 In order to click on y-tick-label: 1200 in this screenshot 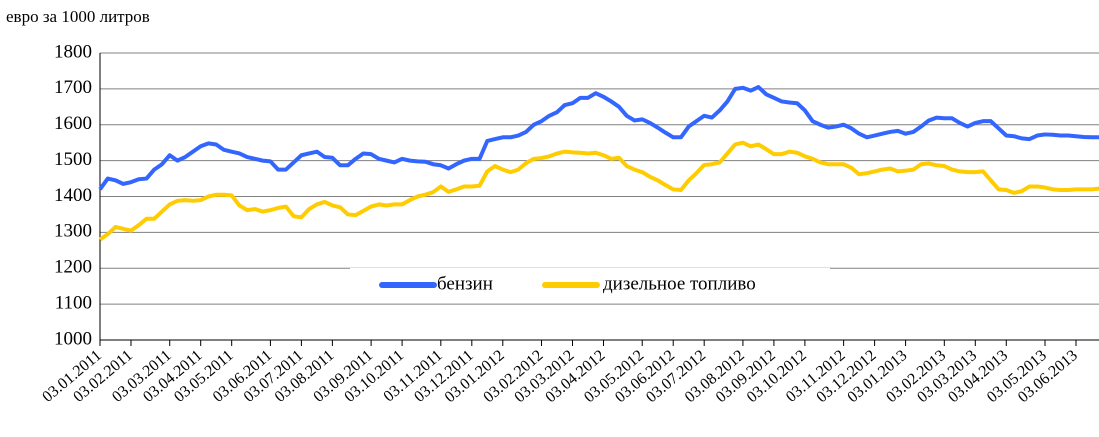, I will do `click(73, 267)`.